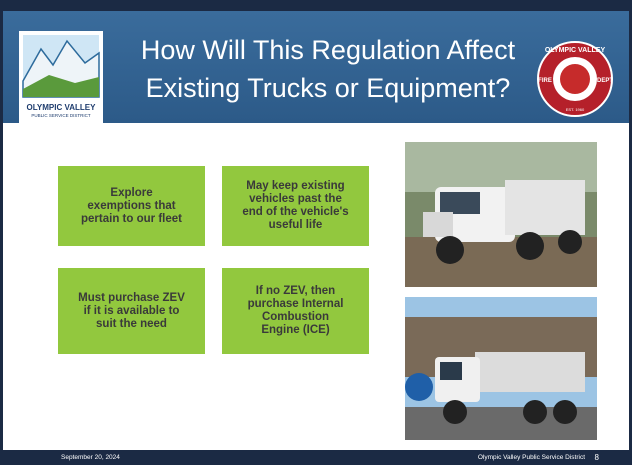 This screenshot has height=465, width=632. Describe the element at coordinates (61, 66) in the screenshot. I see `logo-art` at that location.